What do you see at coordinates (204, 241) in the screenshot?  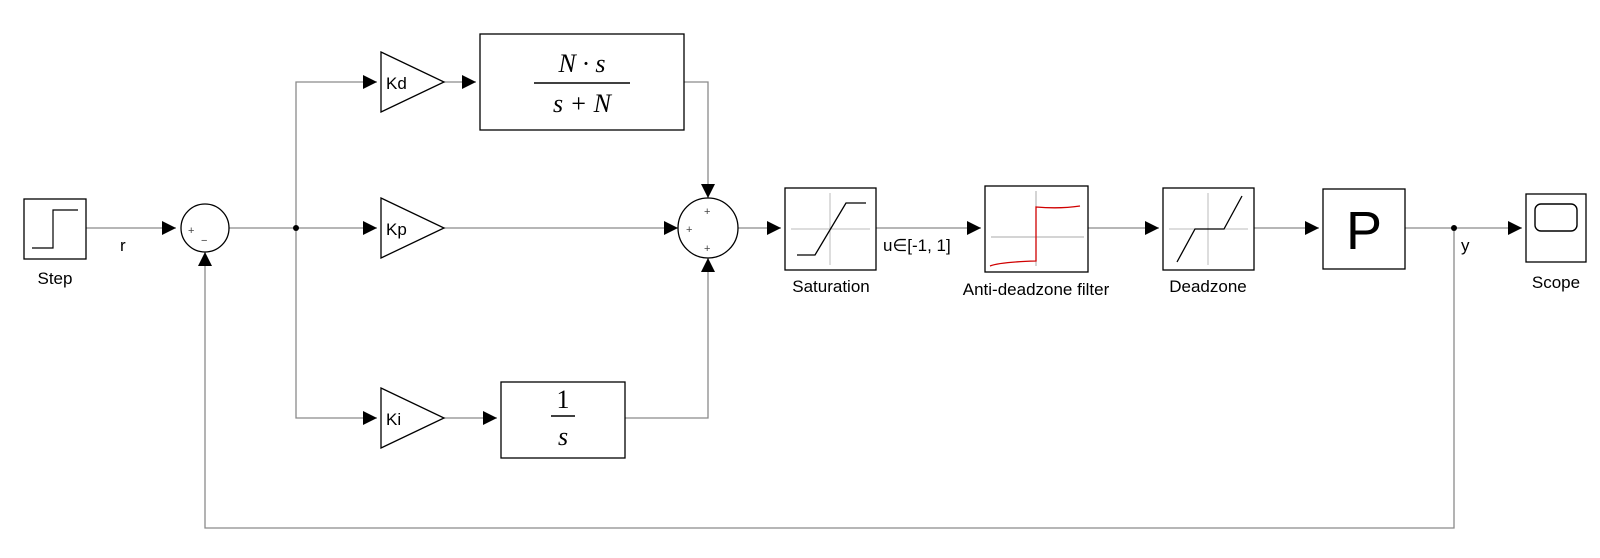 I see `sum1-sign-bottom: −` at bounding box center [204, 241].